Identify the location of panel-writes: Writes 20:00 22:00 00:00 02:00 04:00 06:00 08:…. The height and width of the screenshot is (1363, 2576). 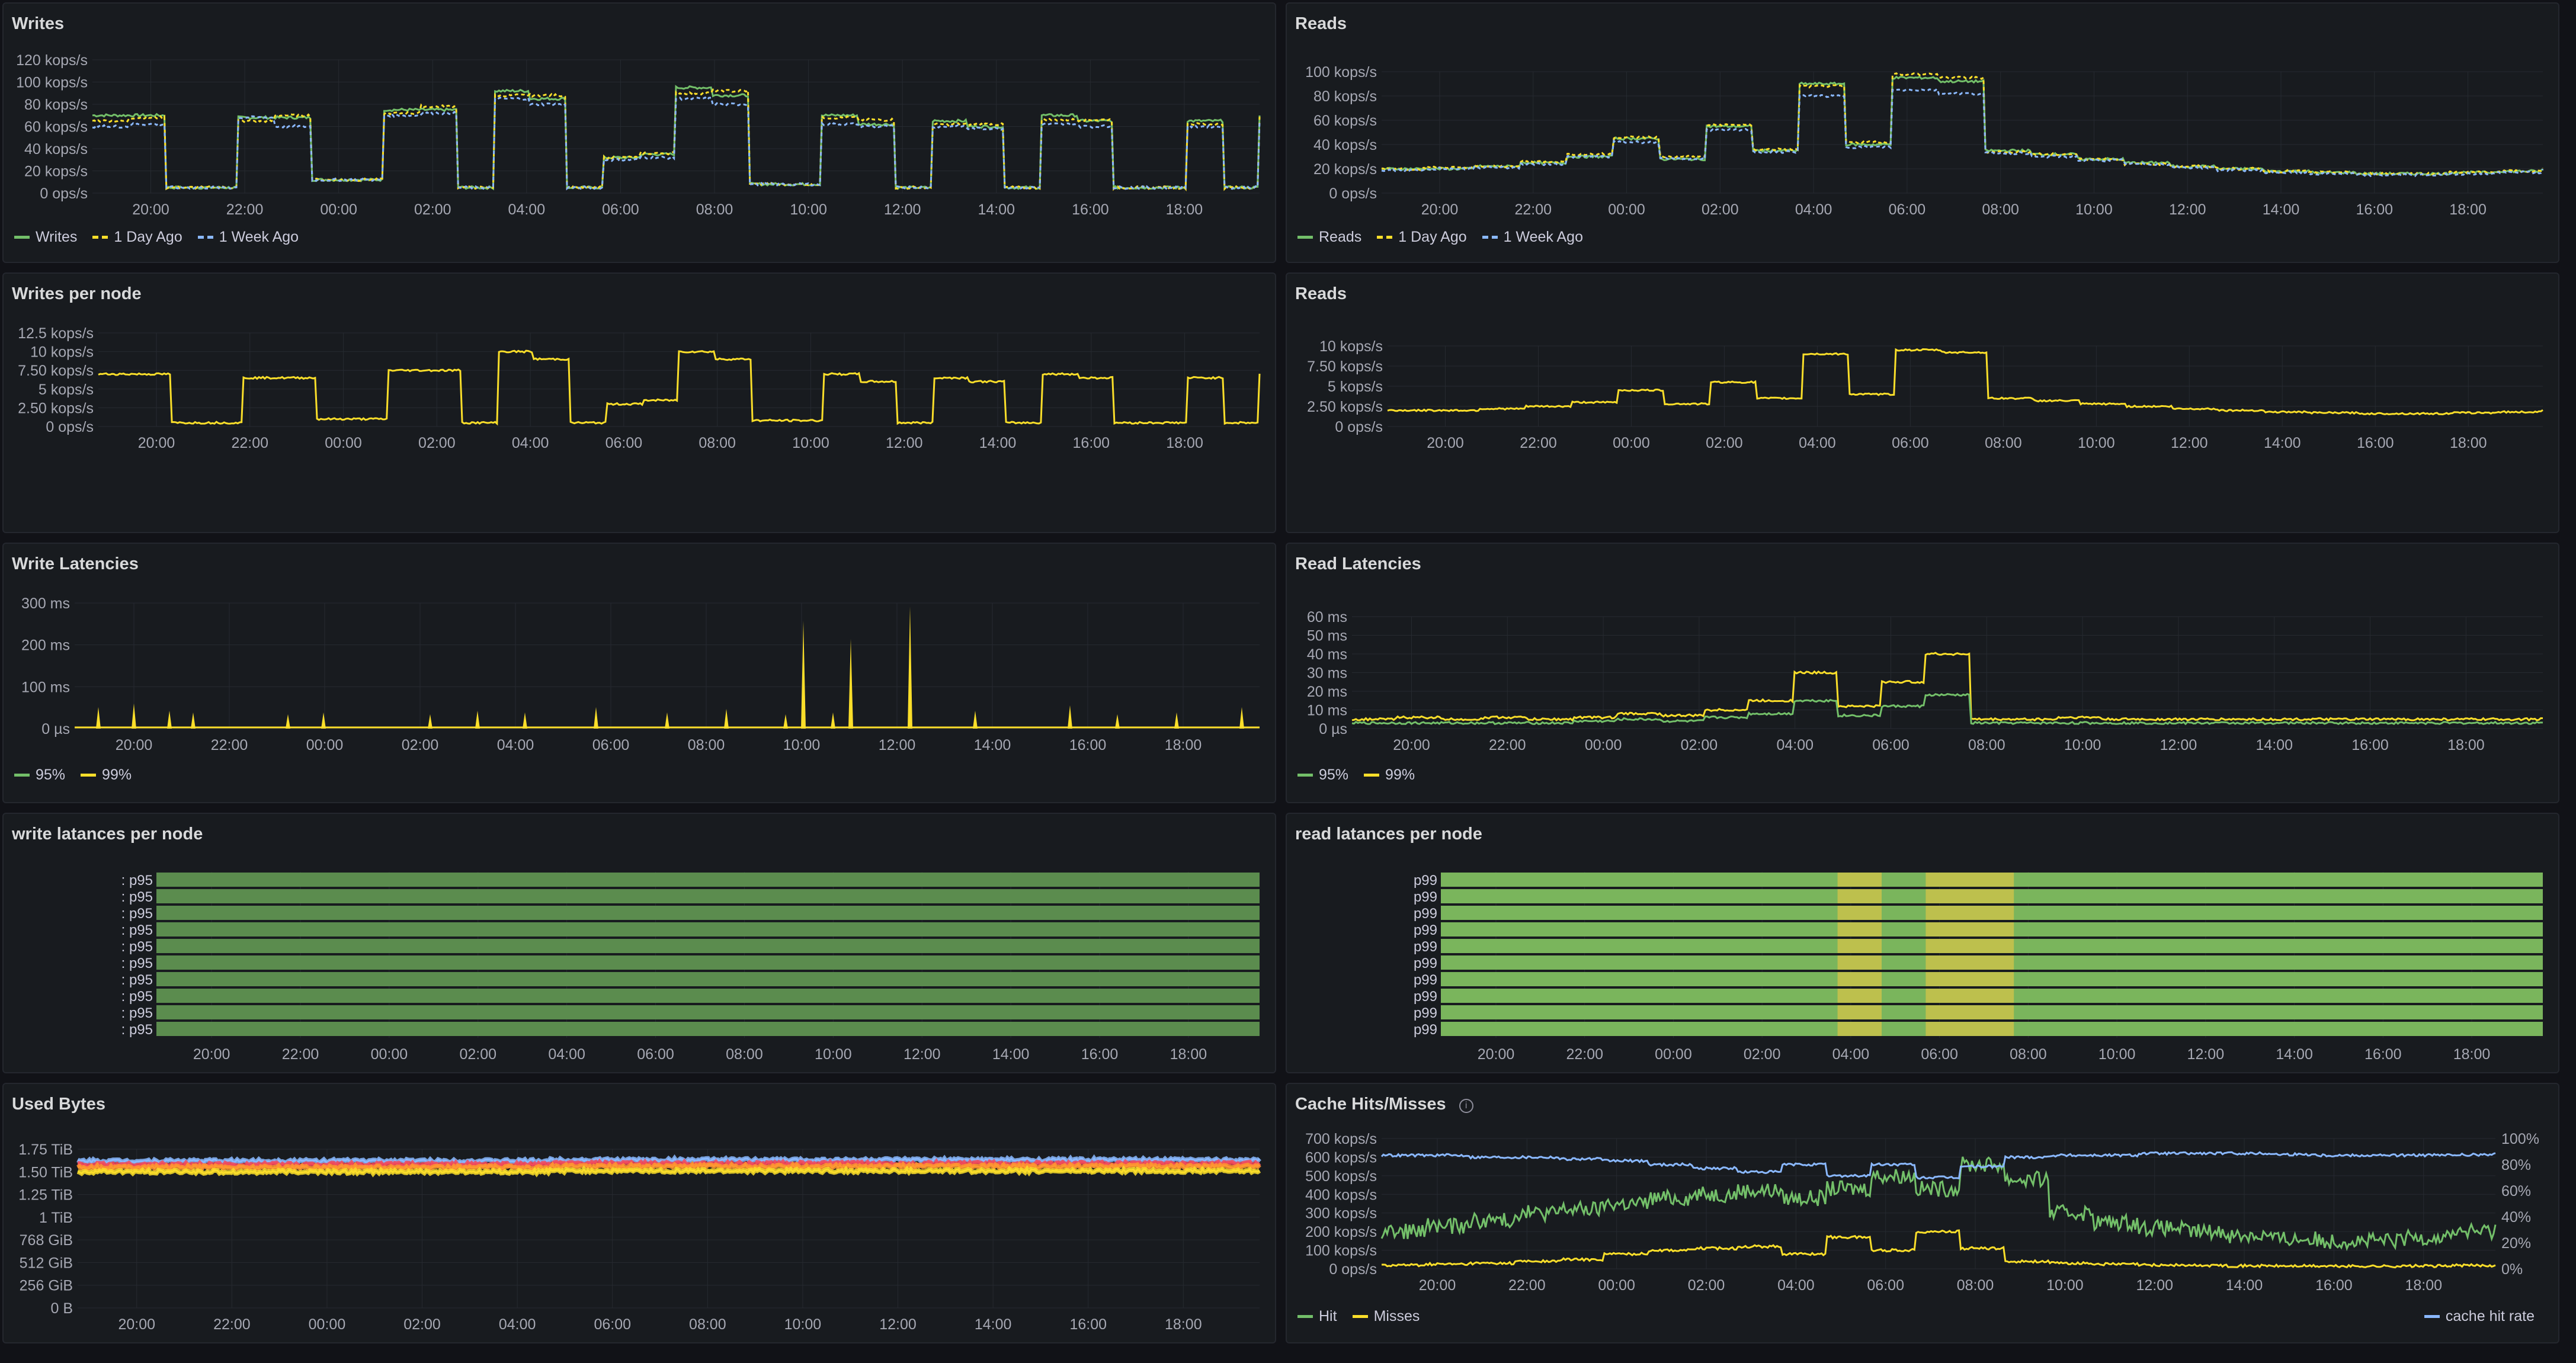
(639, 132).